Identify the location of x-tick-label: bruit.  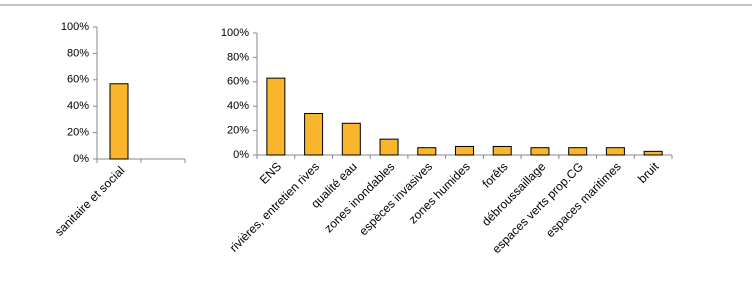
(648, 172).